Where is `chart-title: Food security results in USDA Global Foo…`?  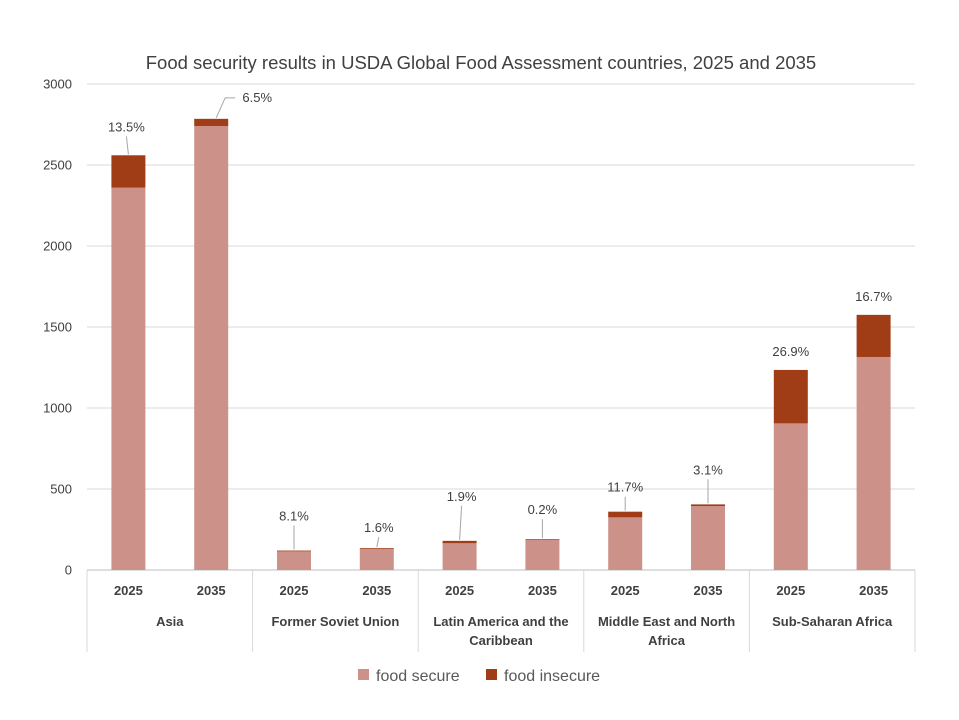
chart-title: Food security results in USDA Global Foo… is located at coordinates (481, 62).